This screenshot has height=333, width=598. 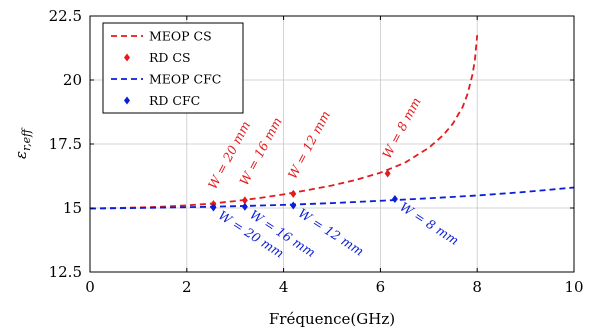 What do you see at coordinates (187, 287) in the screenshot?
I see `x-tick-label: 2` at bounding box center [187, 287].